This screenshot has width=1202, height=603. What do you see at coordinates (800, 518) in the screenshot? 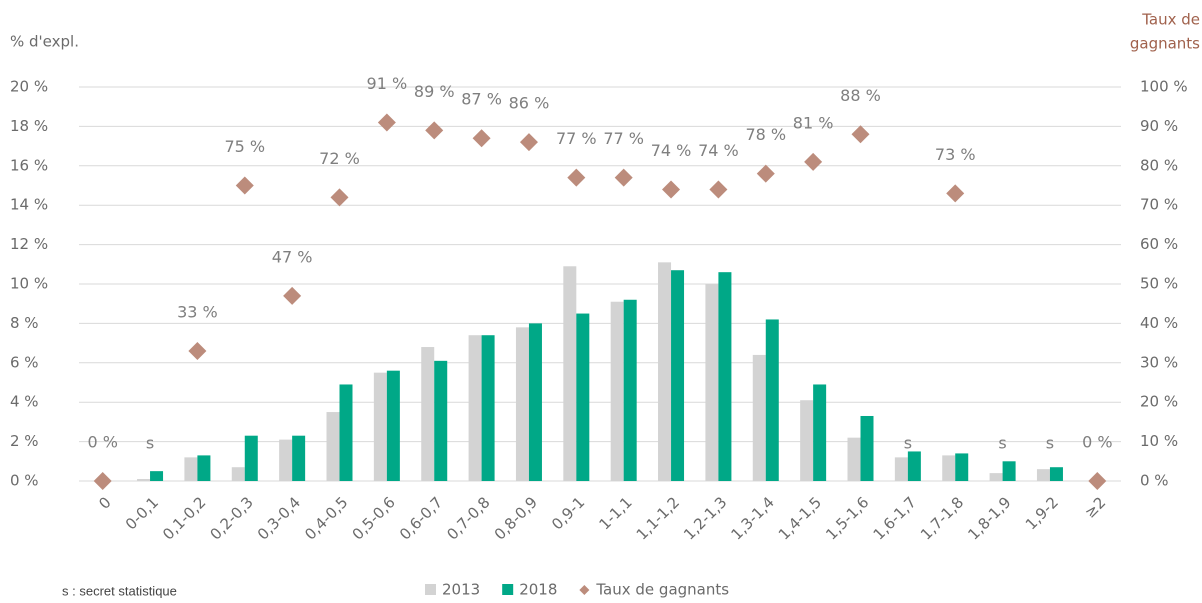
I see `x-tick-label: 1,4-1,5` at bounding box center [800, 518].